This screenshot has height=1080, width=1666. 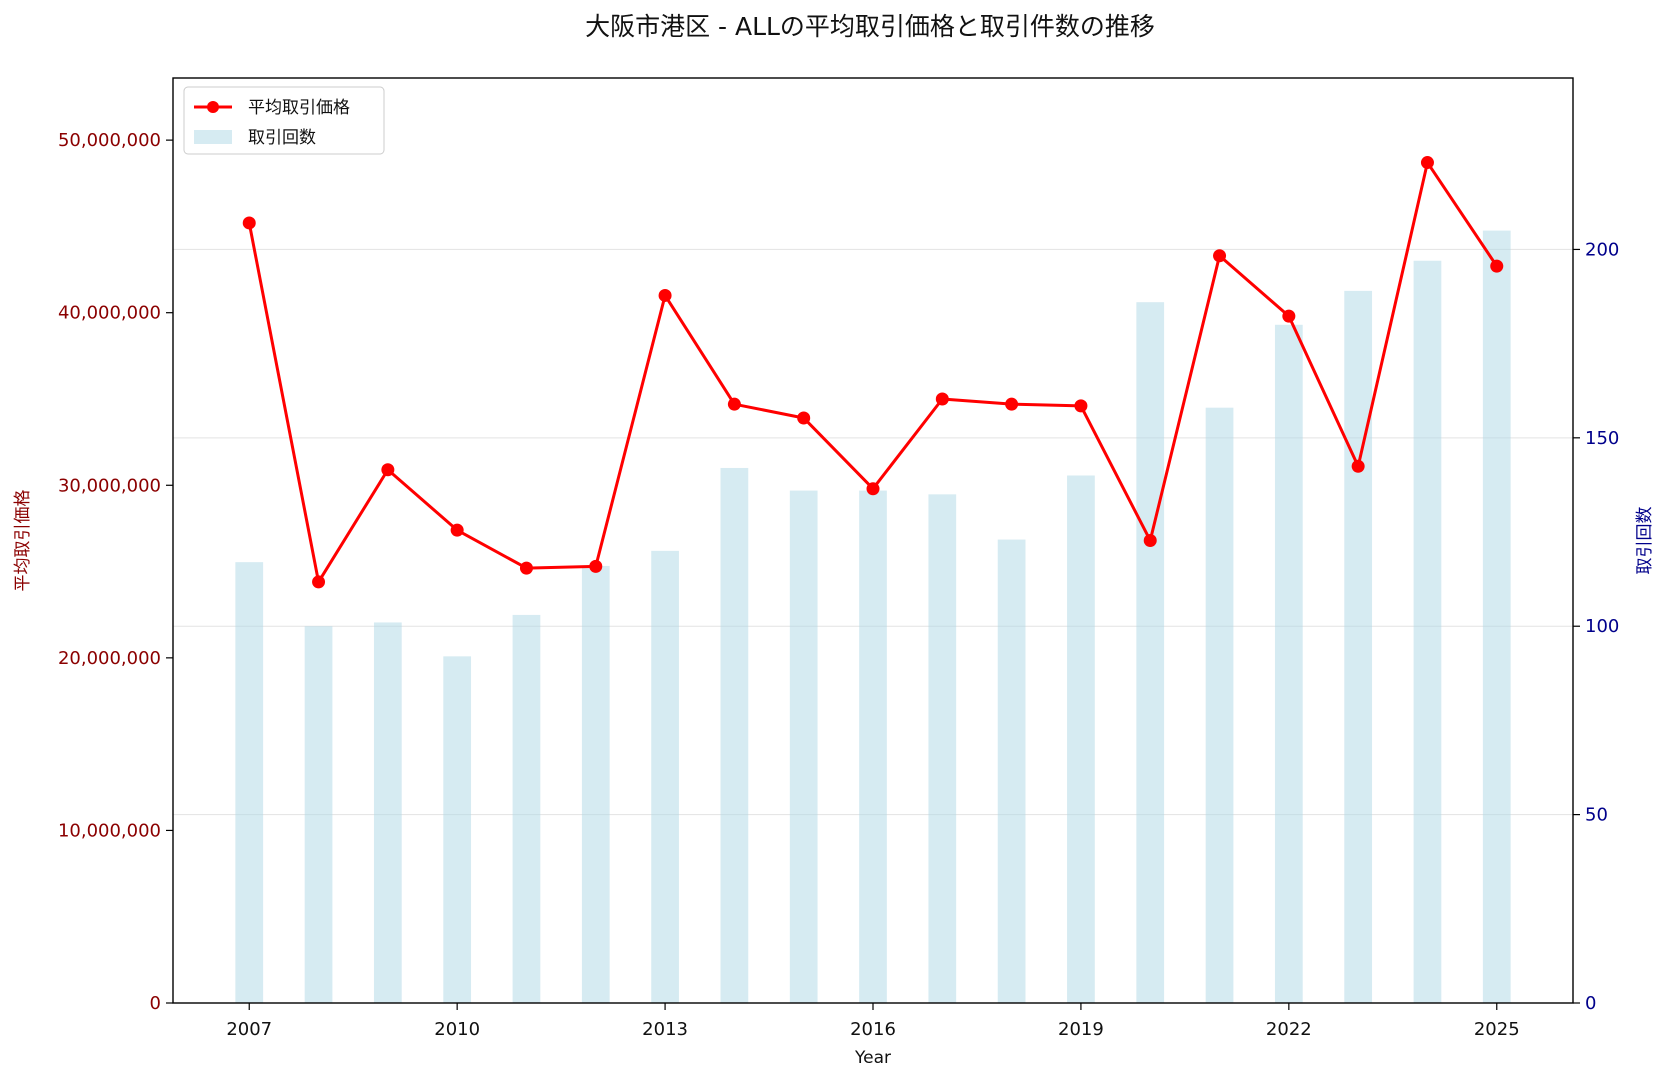 What do you see at coordinates (872, 1058) in the screenshot?
I see `x-axis-label: Year` at bounding box center [872, 1058].